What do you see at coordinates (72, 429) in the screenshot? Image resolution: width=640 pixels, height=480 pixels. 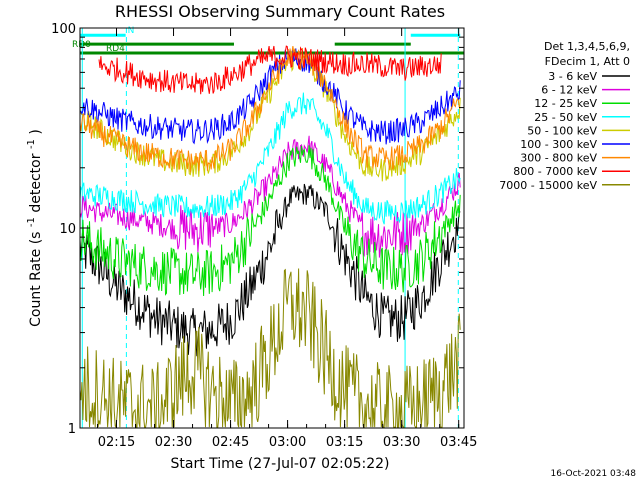 I see `y-tick-label-0: 1` at bounding box center [72, 429].